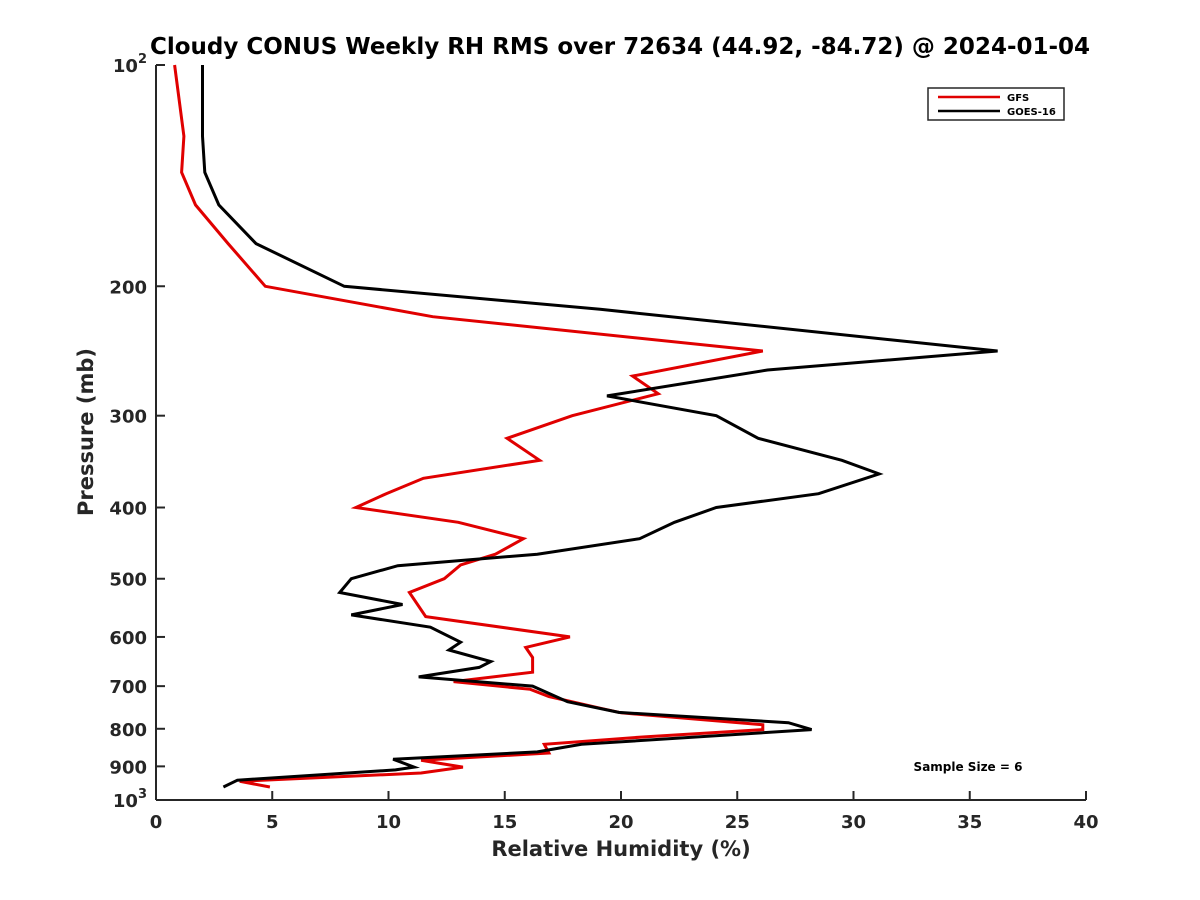  Describe the element at coordinates (1085, 822) in the screenshot. I see `x-tick-label: 40` at that location.